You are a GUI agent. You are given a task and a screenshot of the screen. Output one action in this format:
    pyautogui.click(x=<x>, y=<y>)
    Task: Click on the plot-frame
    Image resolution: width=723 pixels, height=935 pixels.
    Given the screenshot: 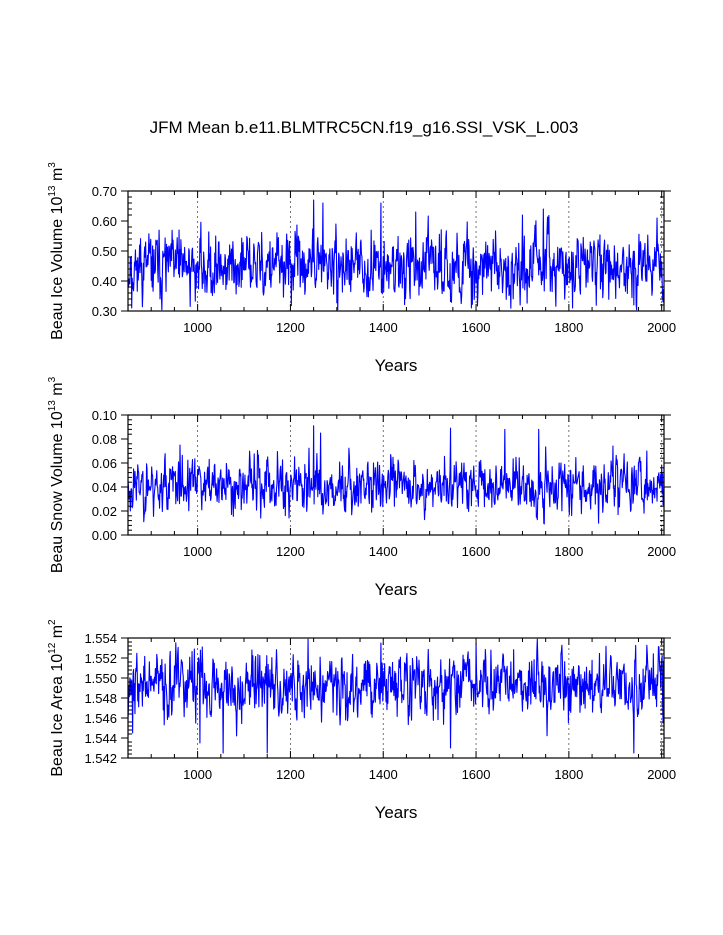 What is the action you would take?
    pyautogui.click(x=396, y=475)
    